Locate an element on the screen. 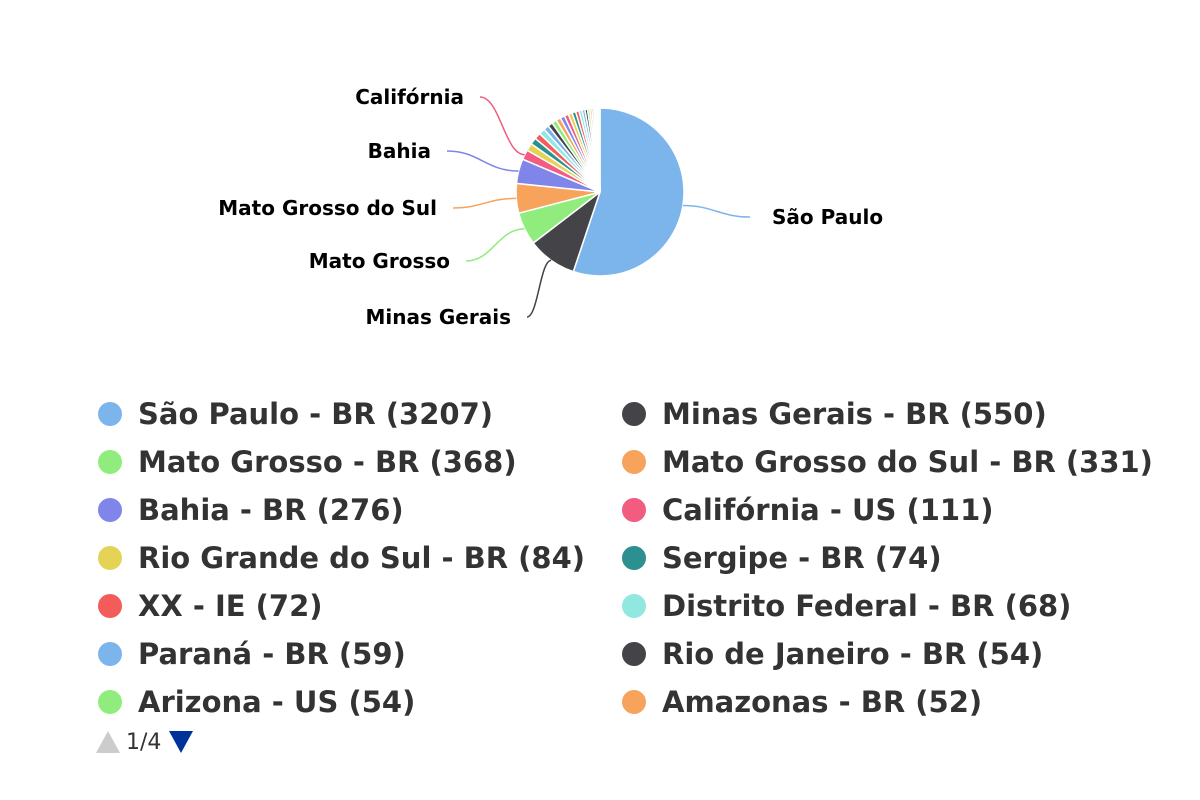 This screenshot has height=800, width=1200. legend-label: Sergipe - BR (74) is located at coordinates (802, 558).